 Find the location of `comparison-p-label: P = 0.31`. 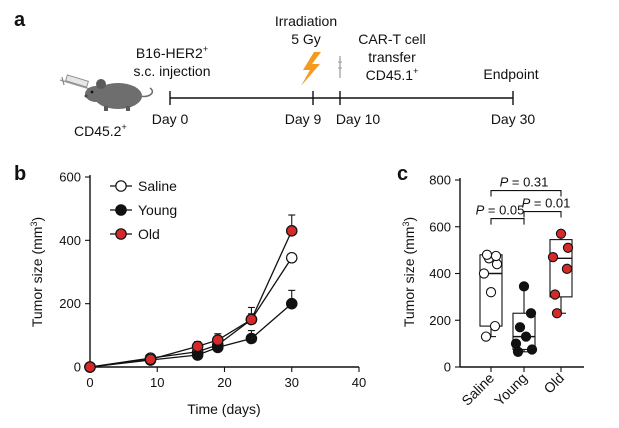

comparison-p-label: P = 0.31 is located at coordinates (524, 182).